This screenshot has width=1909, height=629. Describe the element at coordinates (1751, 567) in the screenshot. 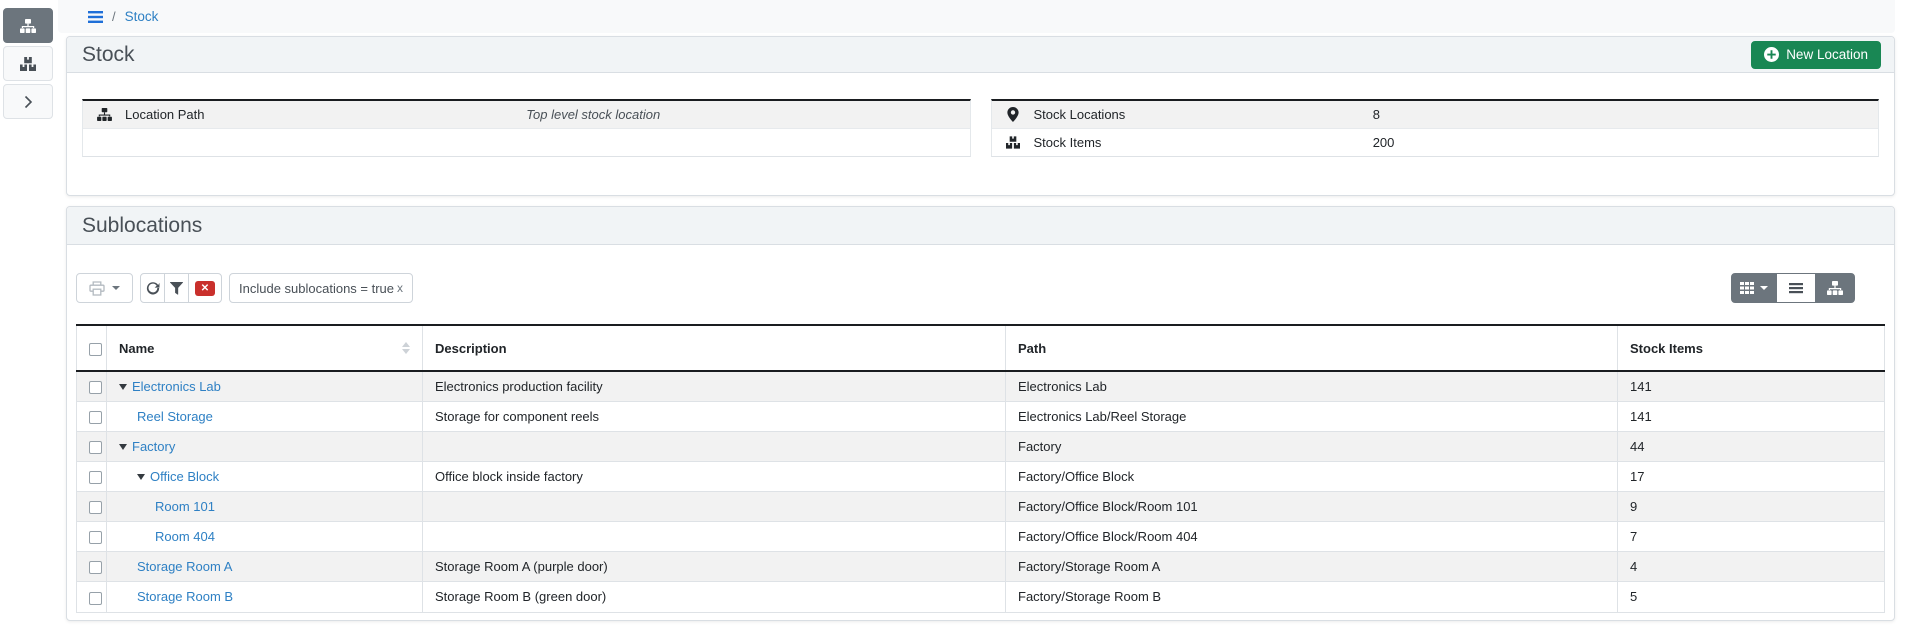

I see `stock-items-cell: 4` at that location.